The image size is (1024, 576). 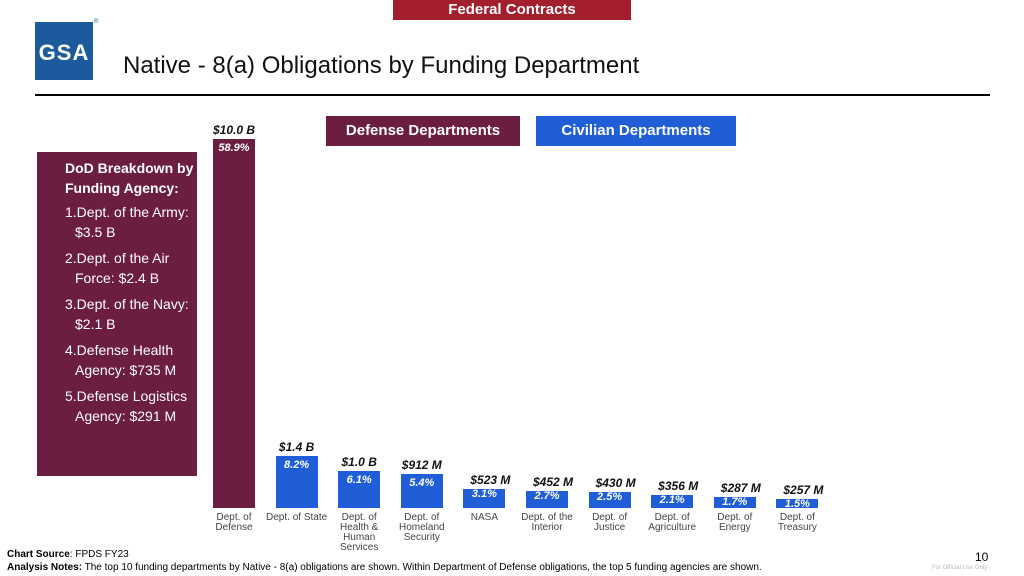 I want to click on legend-civilian: Civilian Departments, so click(x=636, y=131).